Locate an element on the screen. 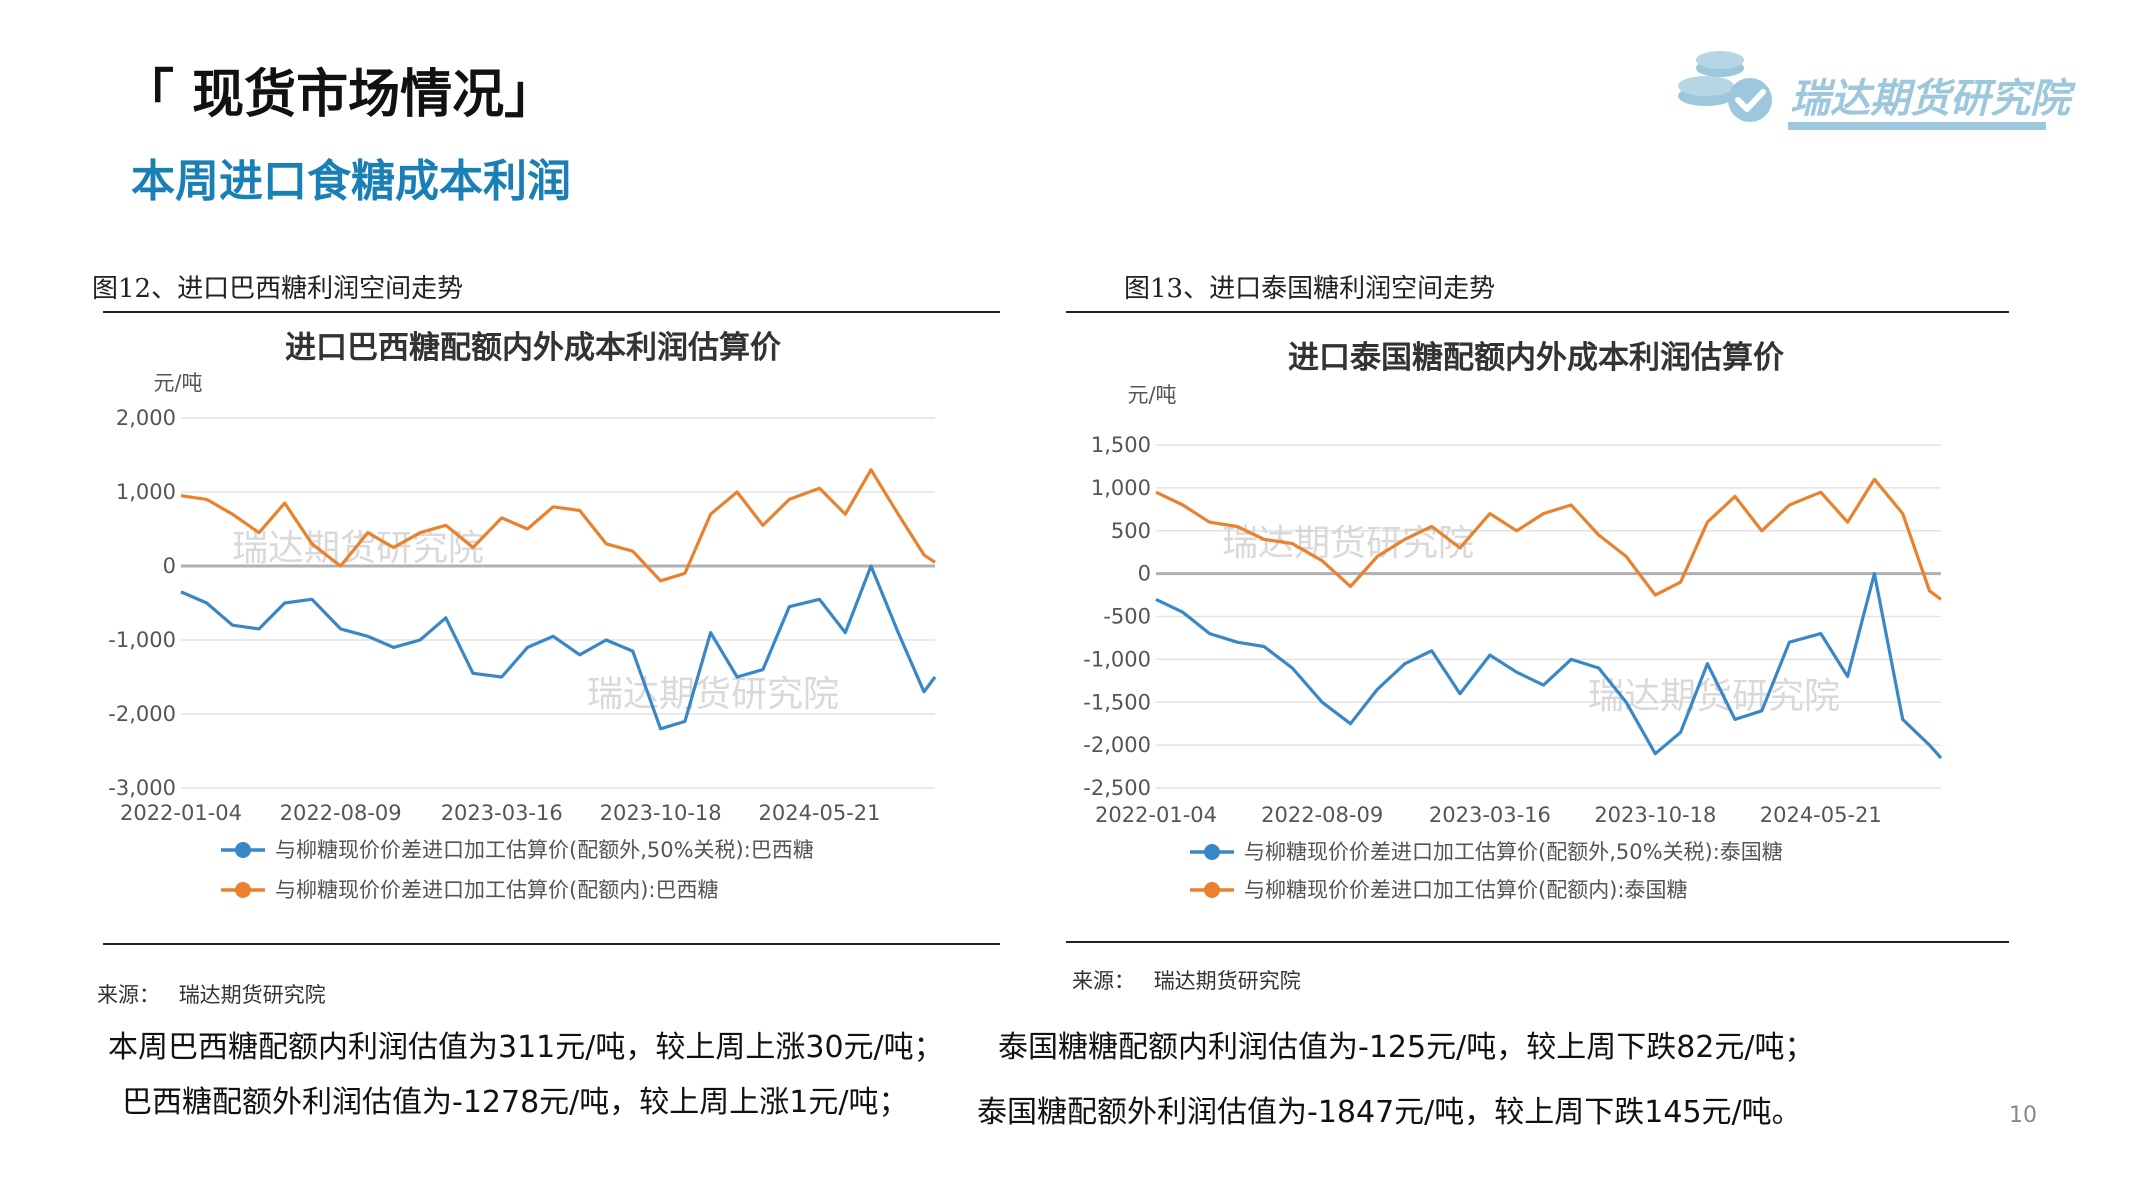 This screenshot has width=2133, height=1200. y-tick-label: 2,000 is located at coordinates (146, 418).